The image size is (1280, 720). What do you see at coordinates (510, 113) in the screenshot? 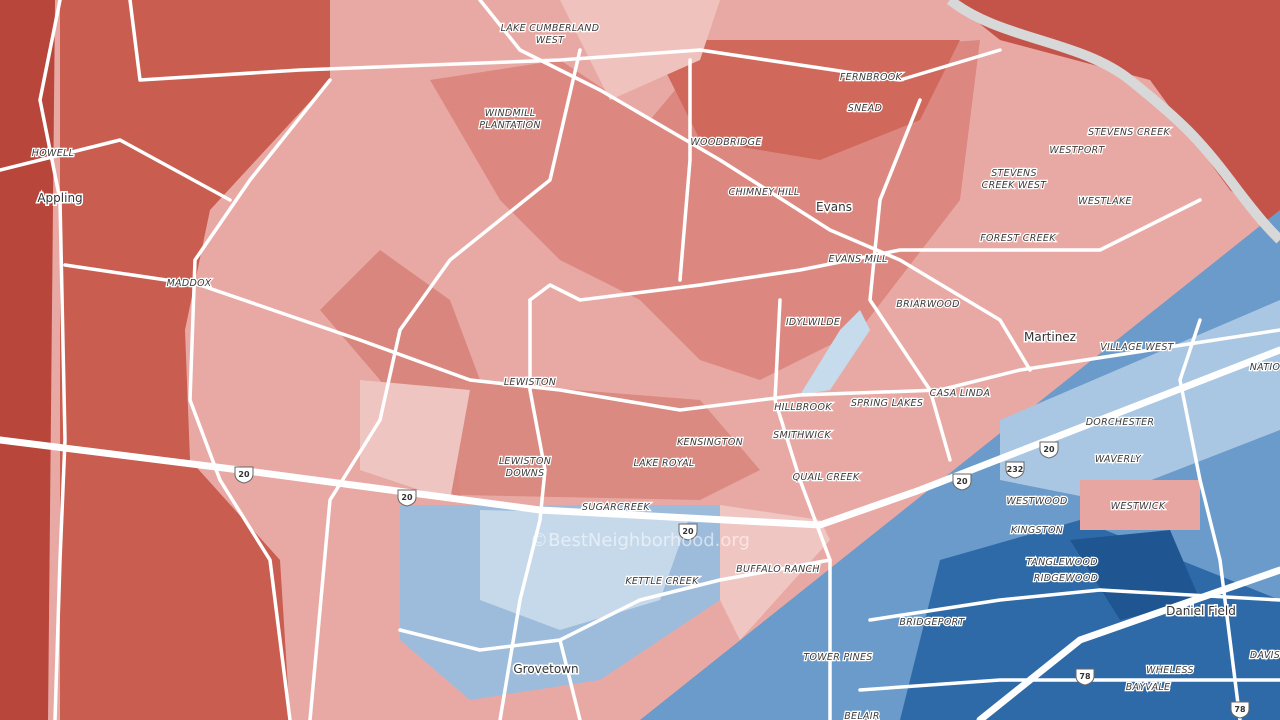
I see `neighborhood-label: WINDMILL` at bounding box center [510, 113].